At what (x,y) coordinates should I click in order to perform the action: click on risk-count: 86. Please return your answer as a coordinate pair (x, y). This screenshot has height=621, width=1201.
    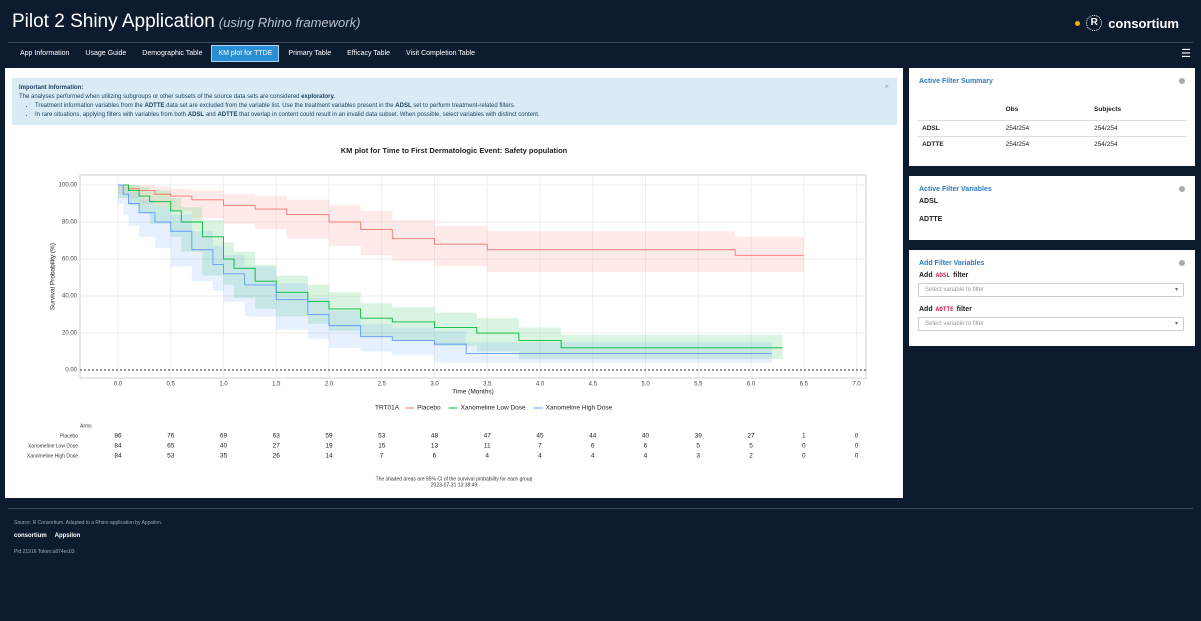
    Looking at the image, I should click on (118, 436).